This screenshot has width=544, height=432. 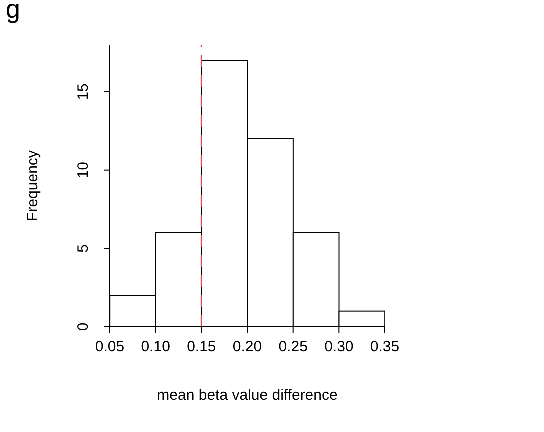 I want to click on y-axis-title: Frequency, so click(x=33, y=186).